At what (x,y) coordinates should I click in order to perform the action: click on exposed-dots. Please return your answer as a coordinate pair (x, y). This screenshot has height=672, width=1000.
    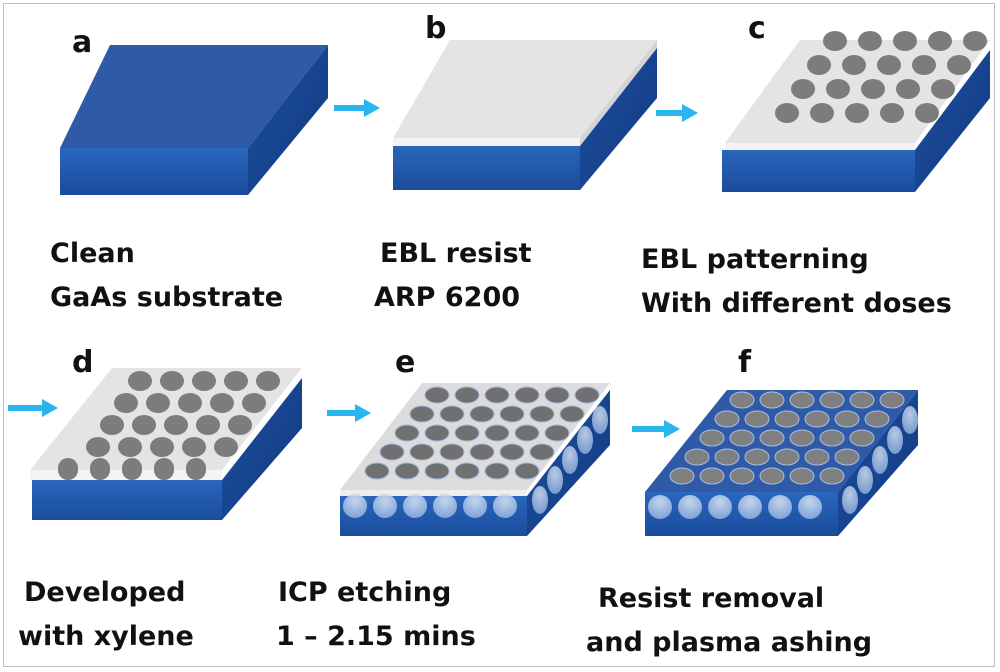
    Looking at the image, I should click on (881, 77).